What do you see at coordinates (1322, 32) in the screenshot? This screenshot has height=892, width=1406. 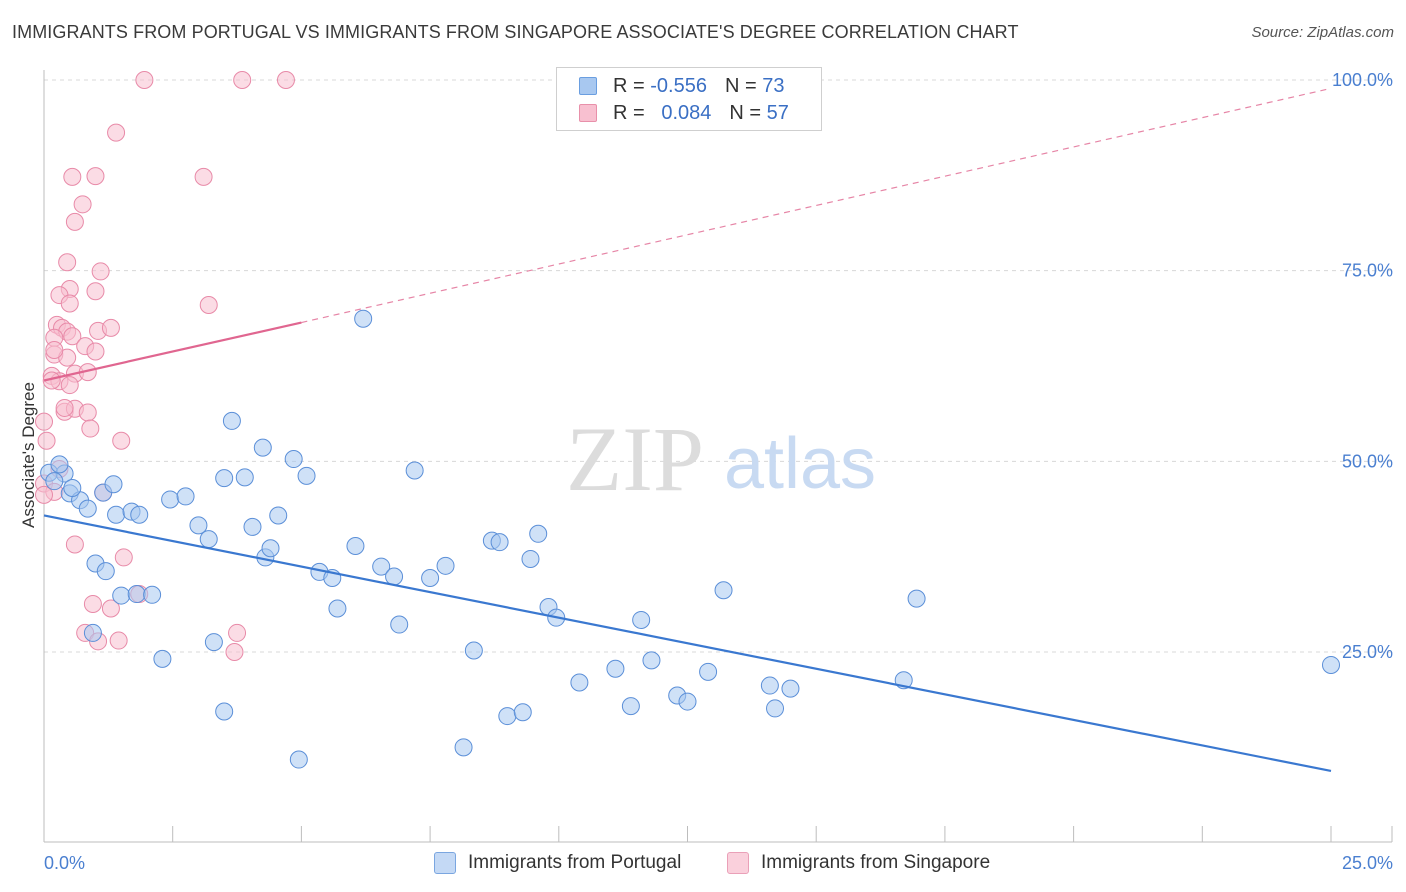 I see `source-label: Source: ZipAtlas.com` at bounding box center [1322, 32].